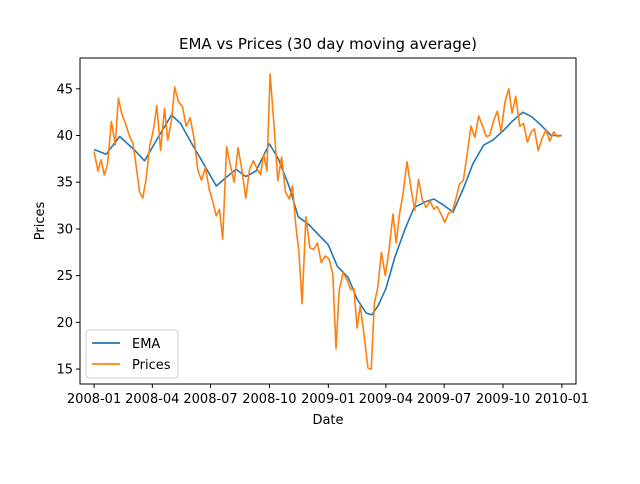  What do you see at coordinates (386, 399) in the screenshot?
I see `x-tick-label: 2009-04` at bounding box center [386, 399].